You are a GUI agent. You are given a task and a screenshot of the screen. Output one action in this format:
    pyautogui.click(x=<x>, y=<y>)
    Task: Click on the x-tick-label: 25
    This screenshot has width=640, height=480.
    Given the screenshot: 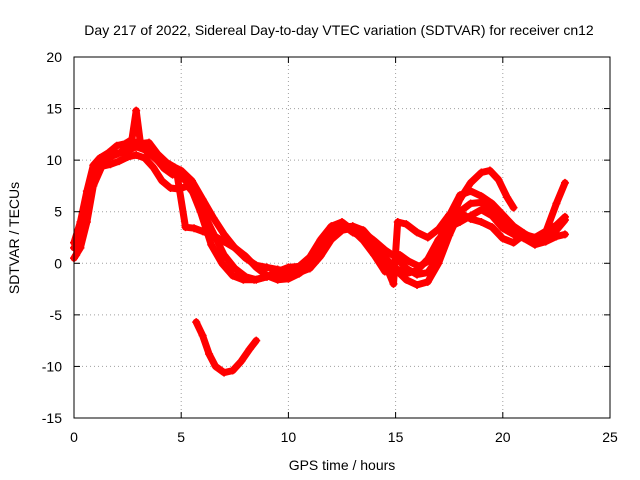 What is the action you would take?
    pyautogui.click(x=610, y=437)
    